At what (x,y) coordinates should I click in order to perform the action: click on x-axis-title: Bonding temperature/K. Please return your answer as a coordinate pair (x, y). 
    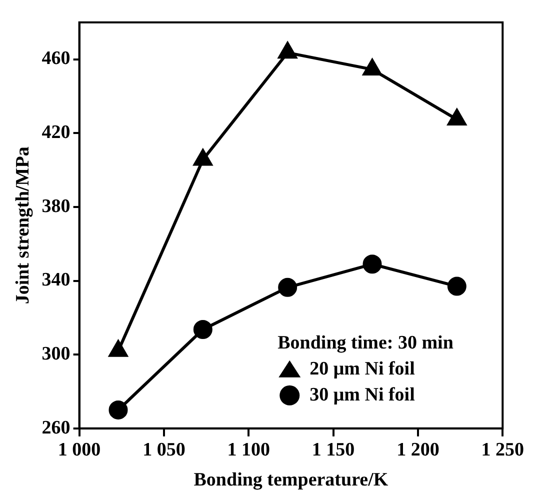
    Looking at the image, I should click on (291, 480).